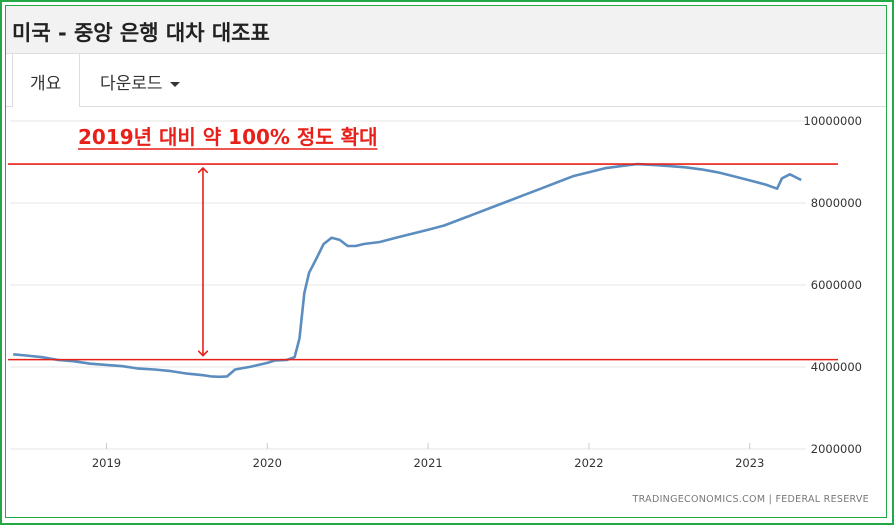 Image resolution: width=894 pixels, height=525 pixels. I want to click on download-dropdown: 다운로드, so click(140, 81).